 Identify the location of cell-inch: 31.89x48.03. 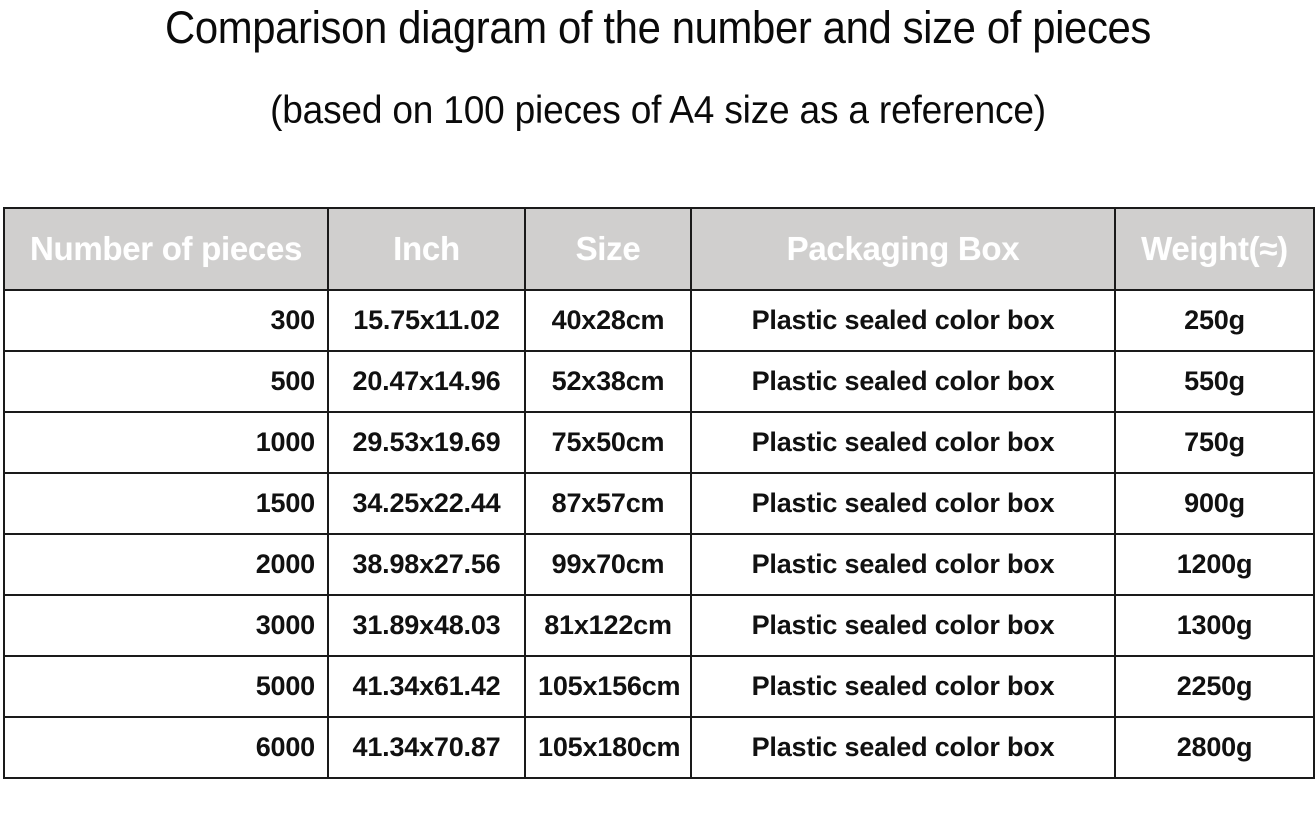
(426, 625).